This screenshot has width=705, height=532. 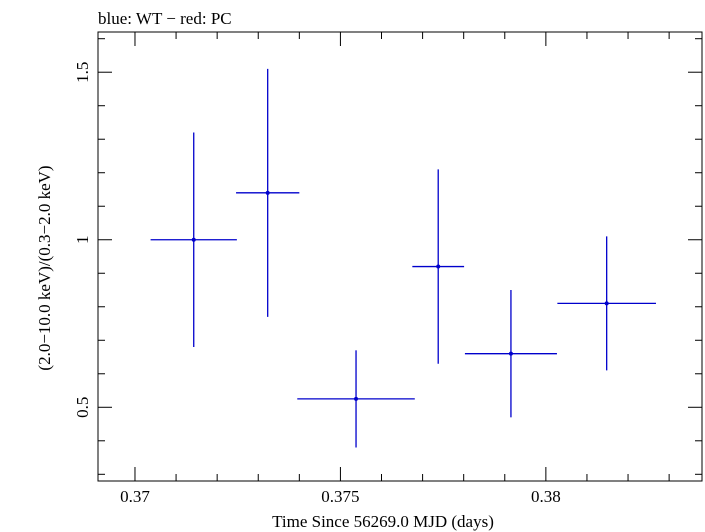 What do you see at coordinates (44, 267) in the screenshot?
I see `y-axis-label: (2.0−10.0 keV)/(0.3−2.0 keV)` at bounding box center [44, 267].